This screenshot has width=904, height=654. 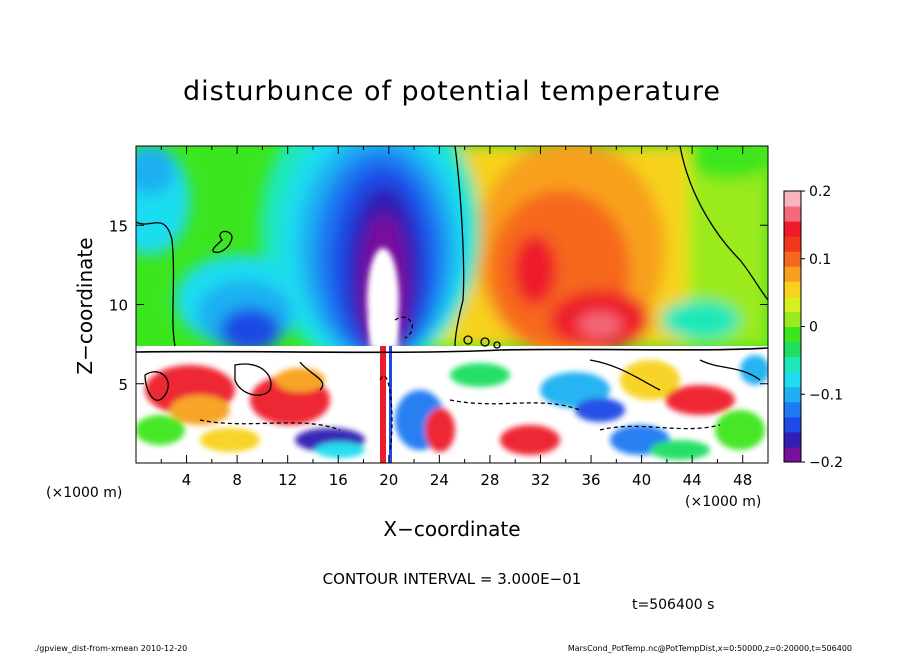 I want to click on x-tick-label: 20, so click(x=388, y=480).